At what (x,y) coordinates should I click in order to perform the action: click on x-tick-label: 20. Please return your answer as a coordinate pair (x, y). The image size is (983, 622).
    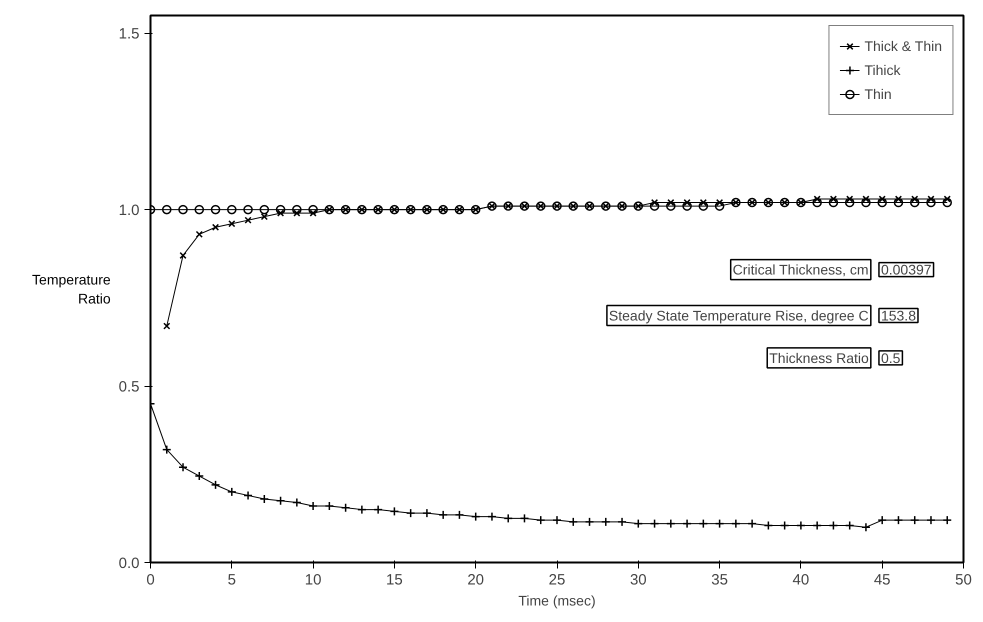
    Looking at the image, I should click on (475, 580).